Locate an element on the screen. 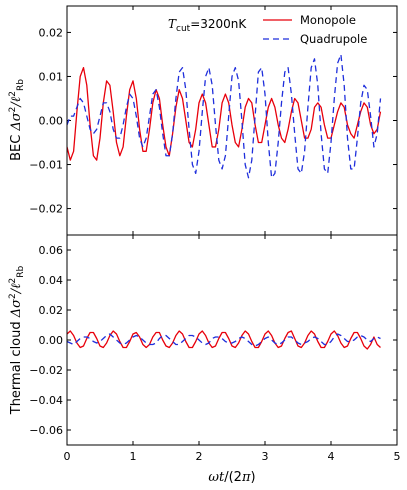 Image resolution: width=407 pixels, height=490 pixels. bottom-y-tick-labels: −0.06 −0.04 −0.02 0.00 0.02 0.04 0.06 is located at coordinates (46, 340).